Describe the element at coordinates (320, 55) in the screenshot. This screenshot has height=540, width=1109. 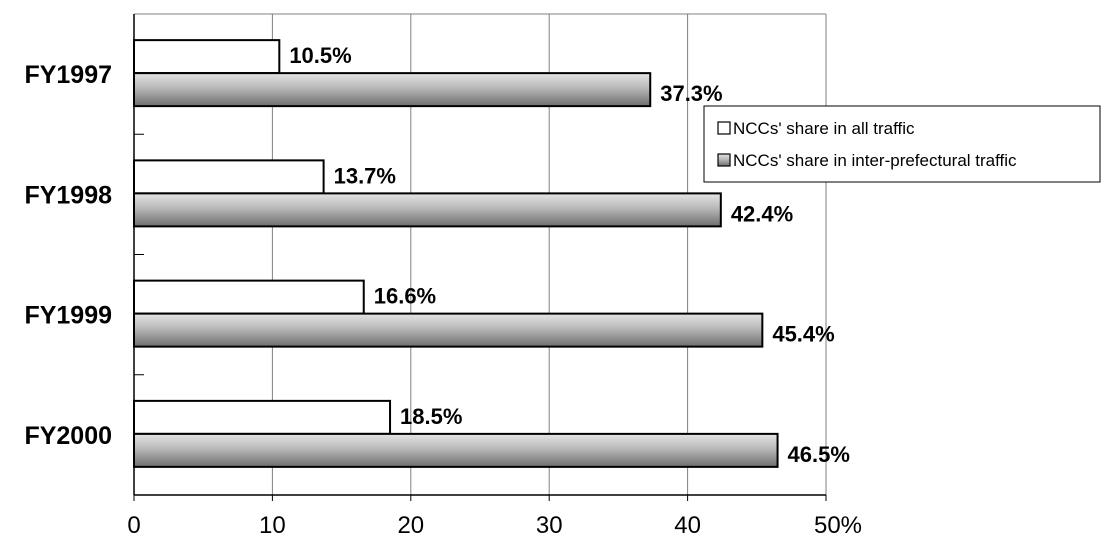
I see `data-label: 10.5%` at that location.